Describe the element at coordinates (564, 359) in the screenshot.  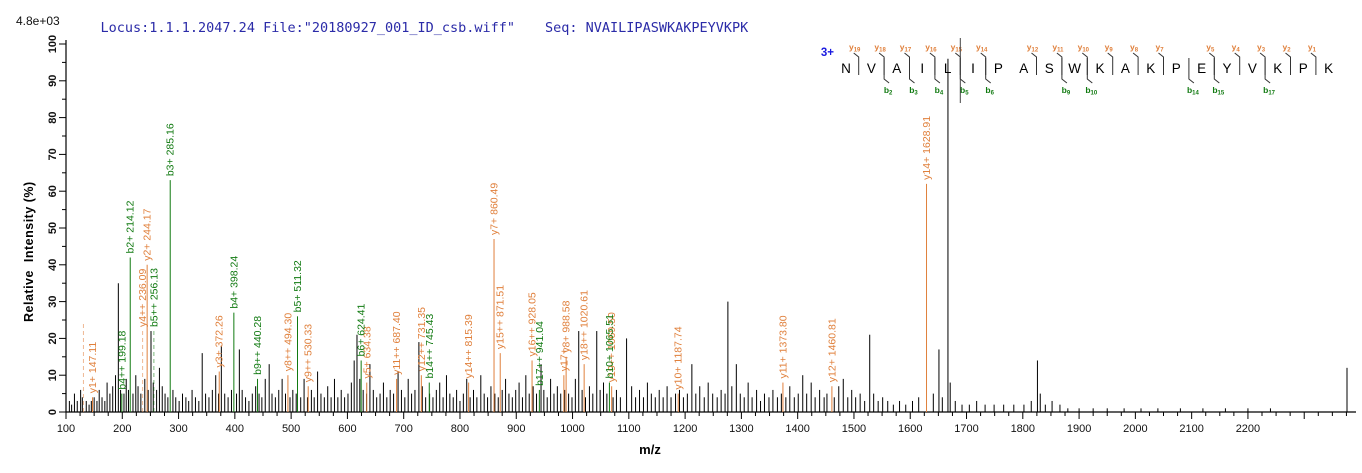
I see `y-ion-peak-label: y17+` at that location.